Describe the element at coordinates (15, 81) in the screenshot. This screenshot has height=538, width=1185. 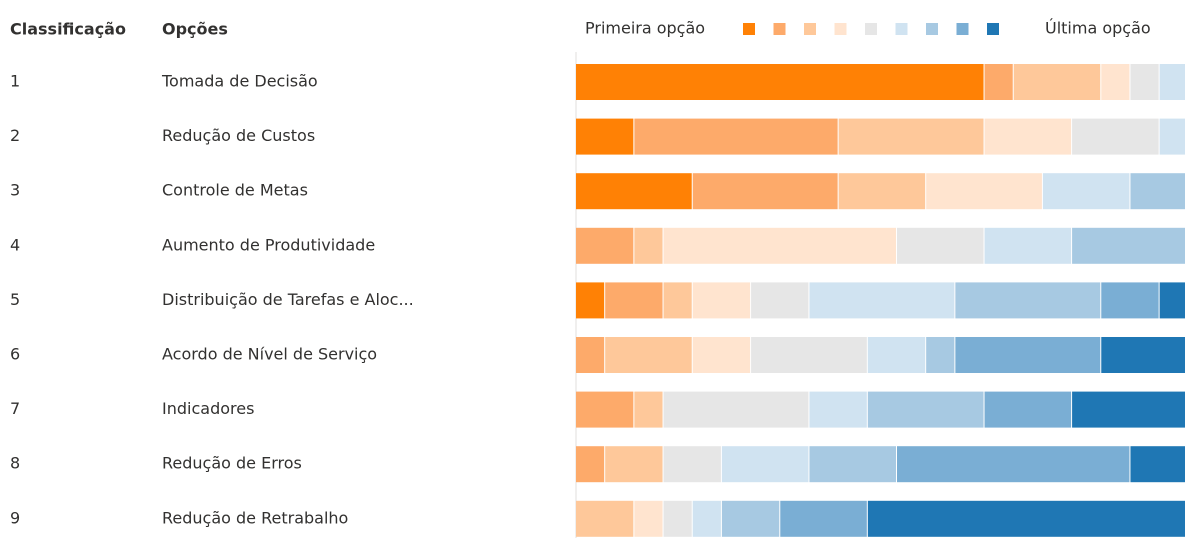
I see `rank-label: 1` at that location.